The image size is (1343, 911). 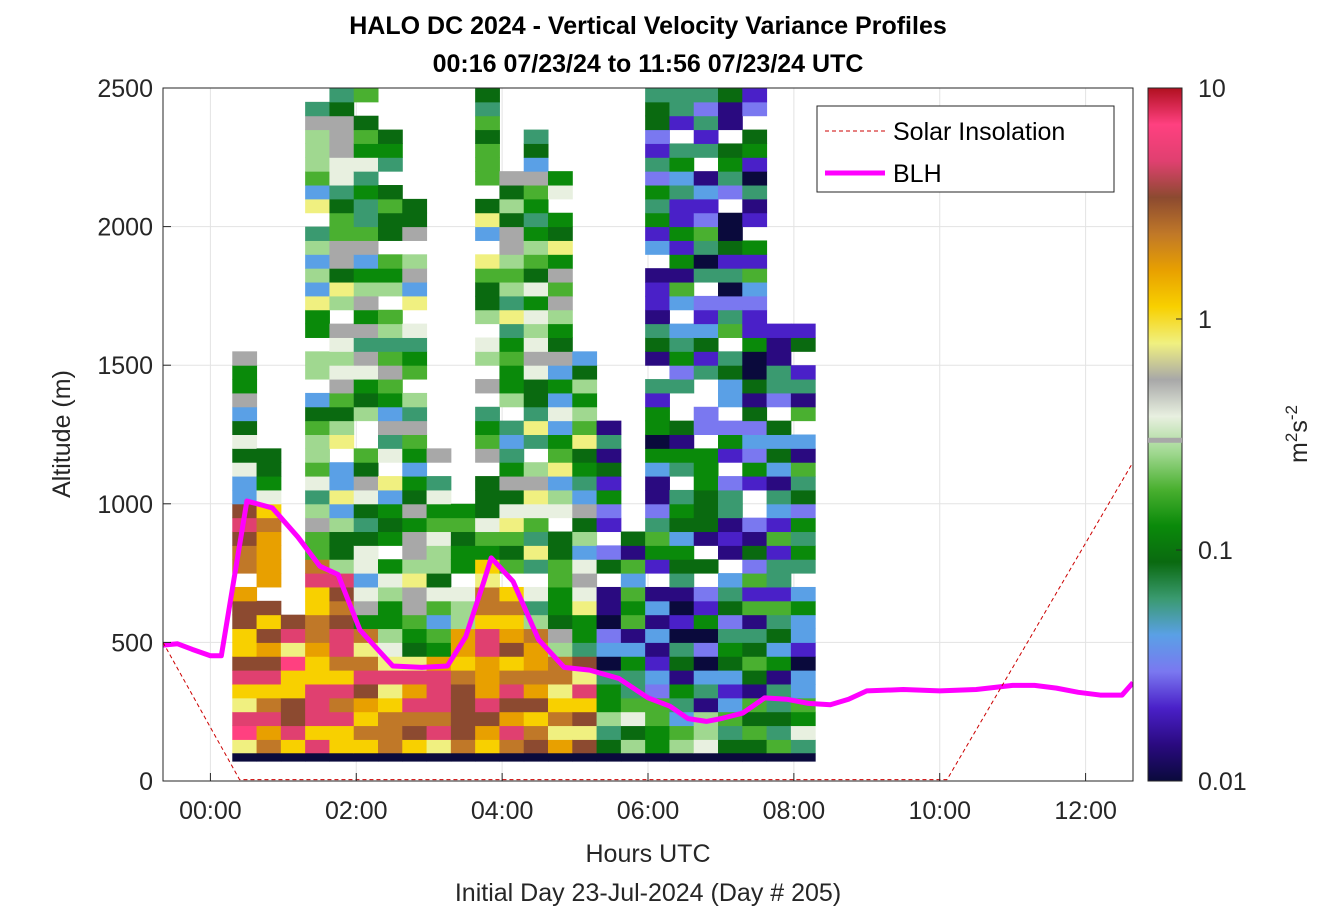 What do you see at coordinates (1230, 435) in the screenshot?
I see `colorbar: 0.01 0.1 1 10 m2s-2` at bounding box center [1230, 435].